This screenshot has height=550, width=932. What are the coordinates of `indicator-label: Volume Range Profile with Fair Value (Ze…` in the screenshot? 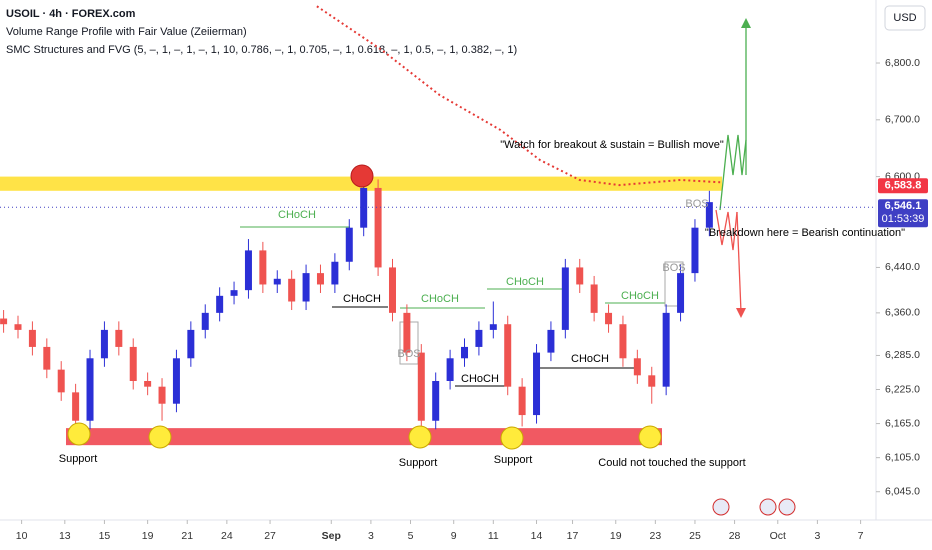 It's located at (126, 32).